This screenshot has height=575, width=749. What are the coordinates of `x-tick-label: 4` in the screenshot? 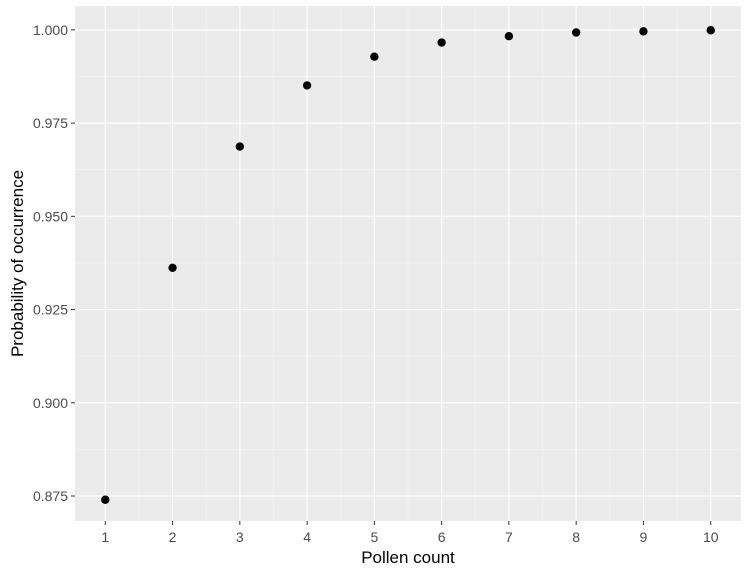 It's located at (307, 537).